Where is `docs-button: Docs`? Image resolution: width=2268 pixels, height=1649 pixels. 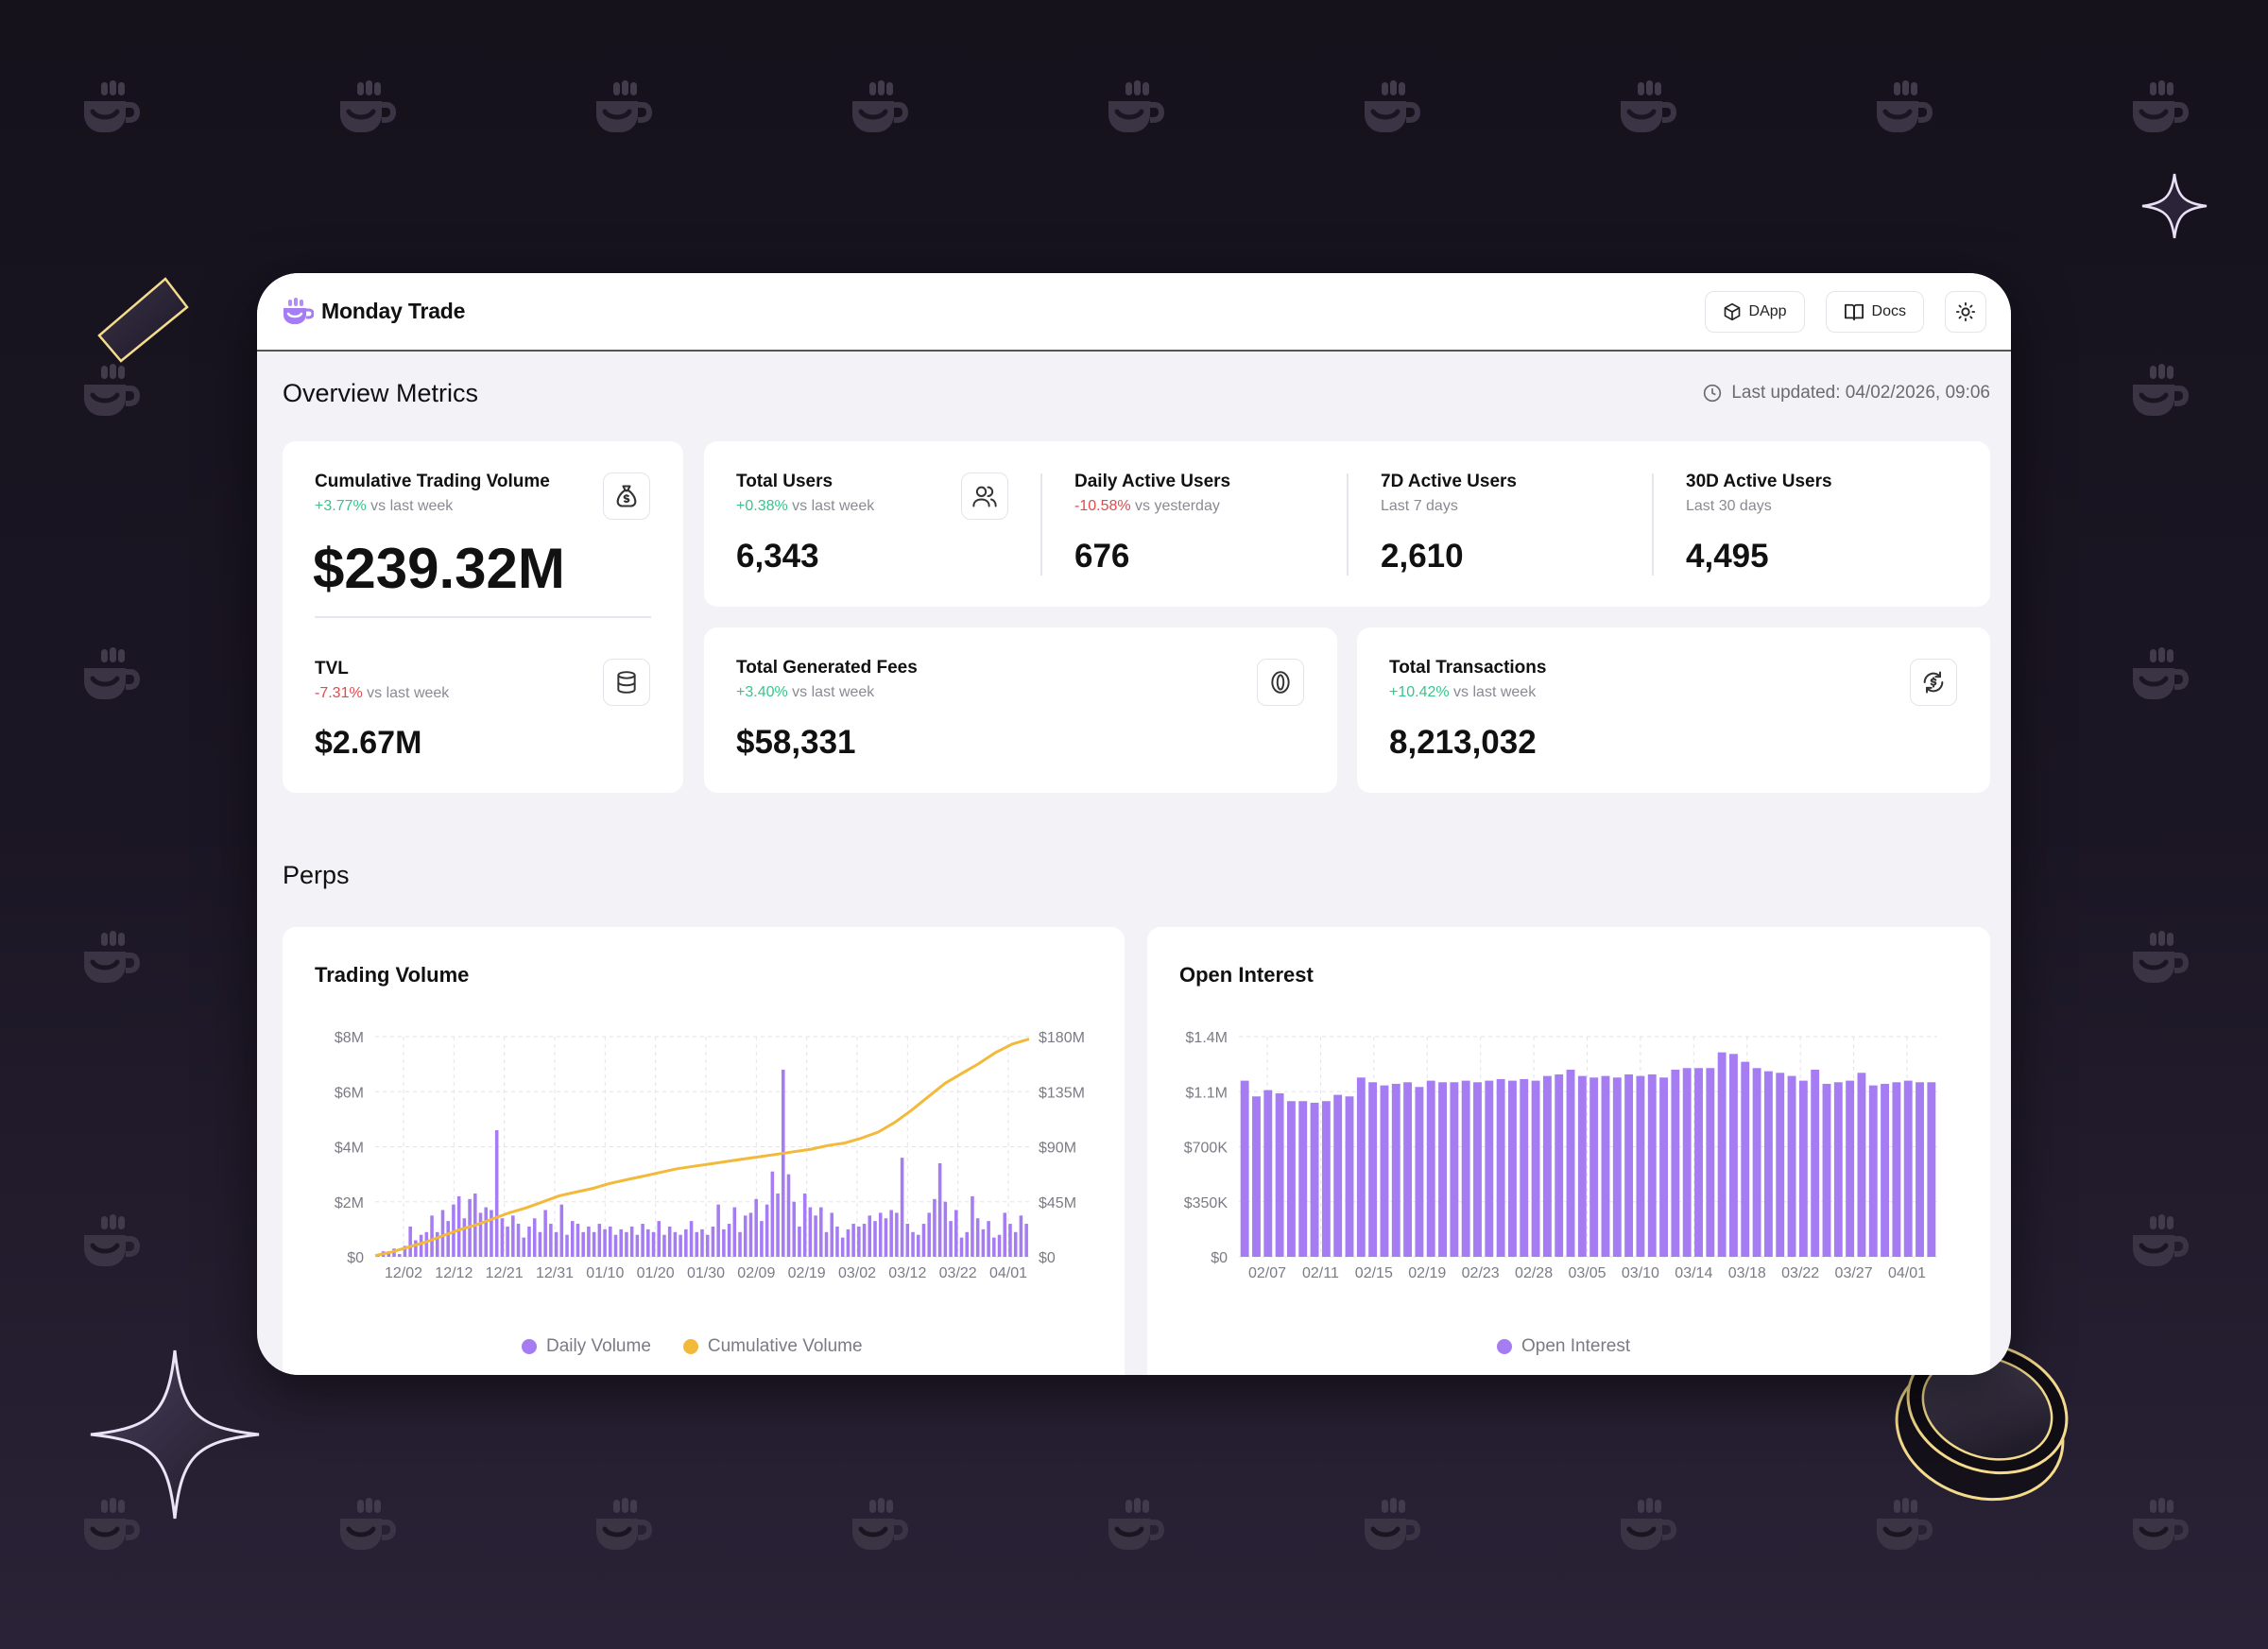
docs-button: Docs is located at coordinates (1874, 311).